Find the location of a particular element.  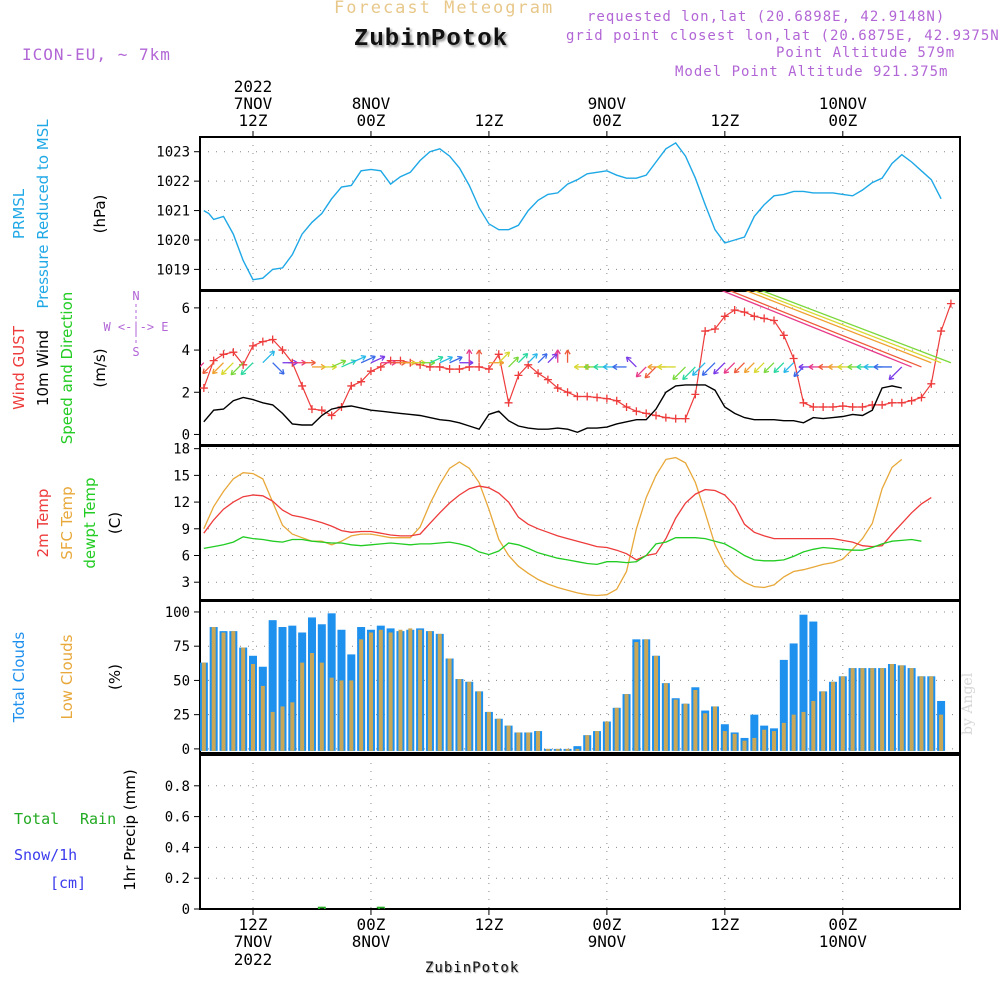

wind-10m-label: 10m Wind is located at coordinates (43, 368).